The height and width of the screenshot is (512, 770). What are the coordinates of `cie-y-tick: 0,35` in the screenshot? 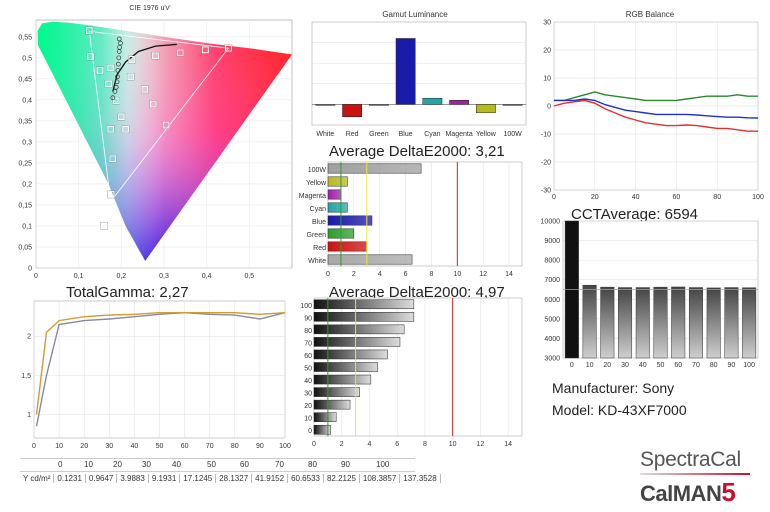 It's located at (25, 121).